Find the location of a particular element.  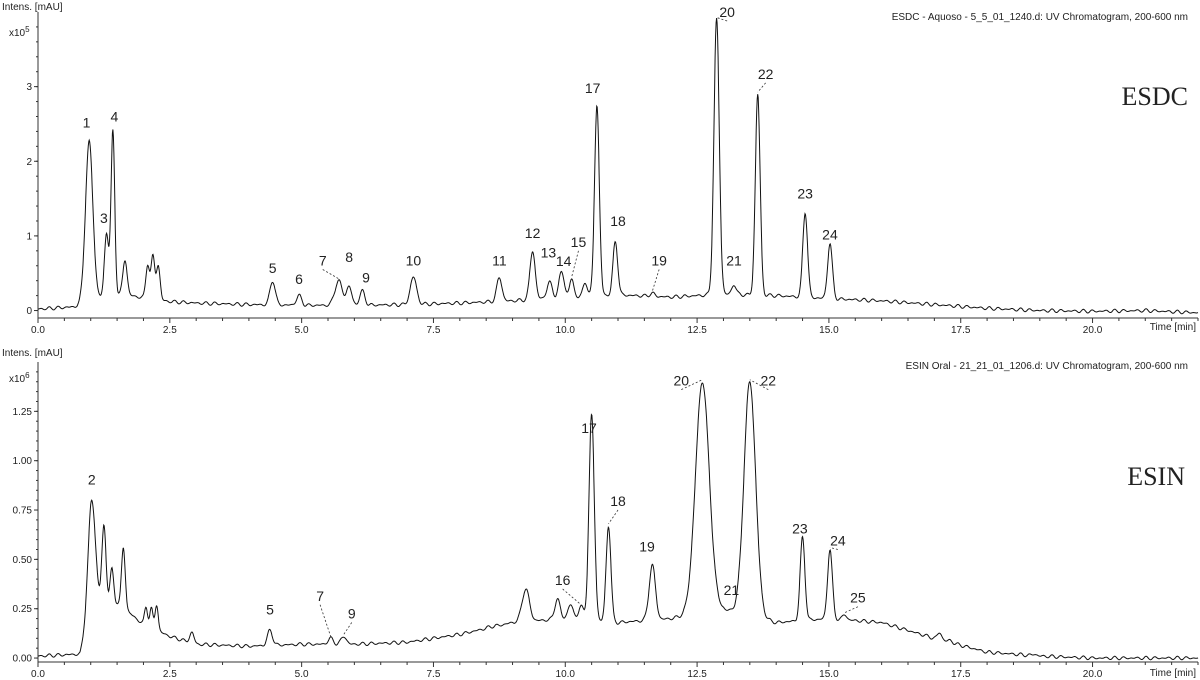

y-tick-label: 0.75 is located at coordinates (23, 511).